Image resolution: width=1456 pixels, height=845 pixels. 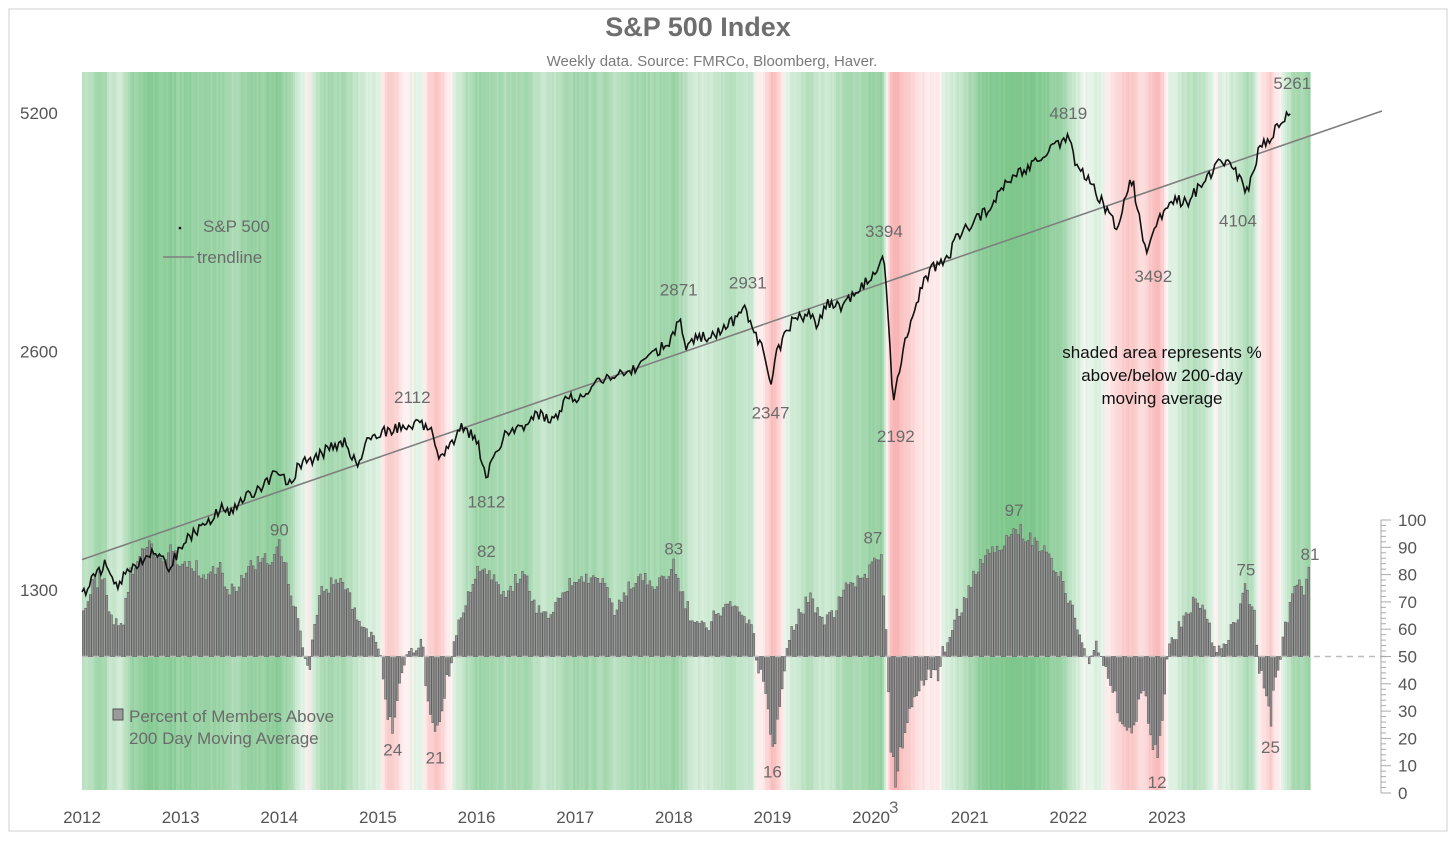 I want to click on legend-breadth-marker, so click(x=118, y=714).